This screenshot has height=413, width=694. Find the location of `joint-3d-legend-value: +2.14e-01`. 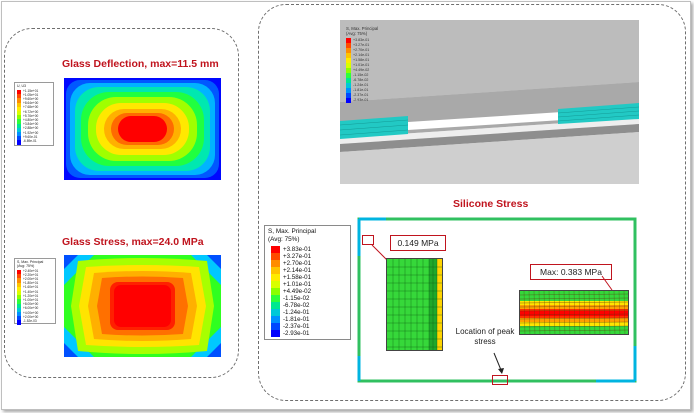

joint-3d-legend-value: +2.14e-01 is located at coordinates (361, 54).